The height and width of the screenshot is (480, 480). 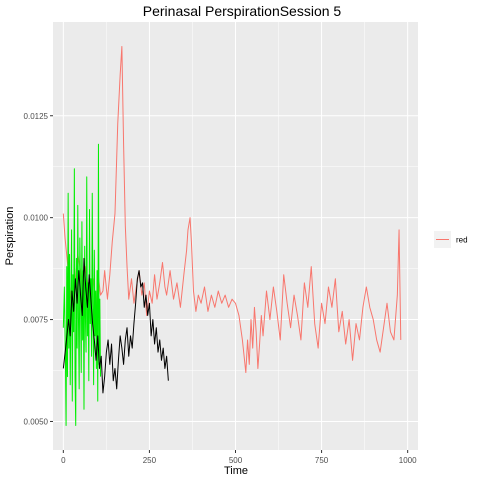 What do you see at coordinates (38, 269) in the screenshot?
I see `y-axis: 0.0050 0.0075 0.0100 0.0125` at bounding box center [38, 269].